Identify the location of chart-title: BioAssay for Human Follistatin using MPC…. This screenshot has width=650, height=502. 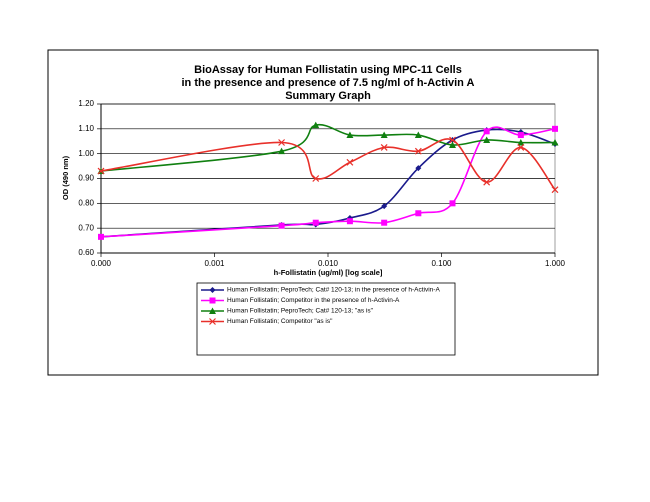
(328, 70).